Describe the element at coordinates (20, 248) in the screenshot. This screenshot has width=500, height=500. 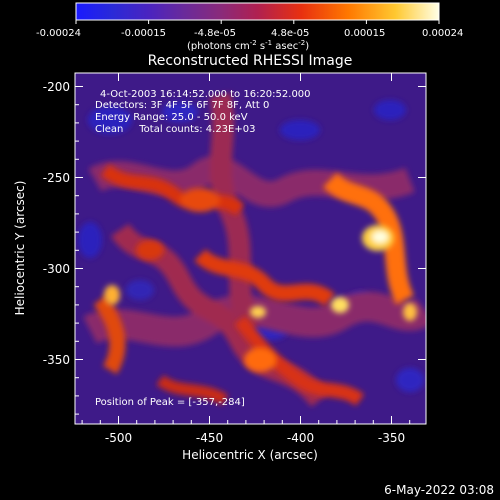
I see `y-axis-label: Heliocentric Y (arcsec)` at that location.